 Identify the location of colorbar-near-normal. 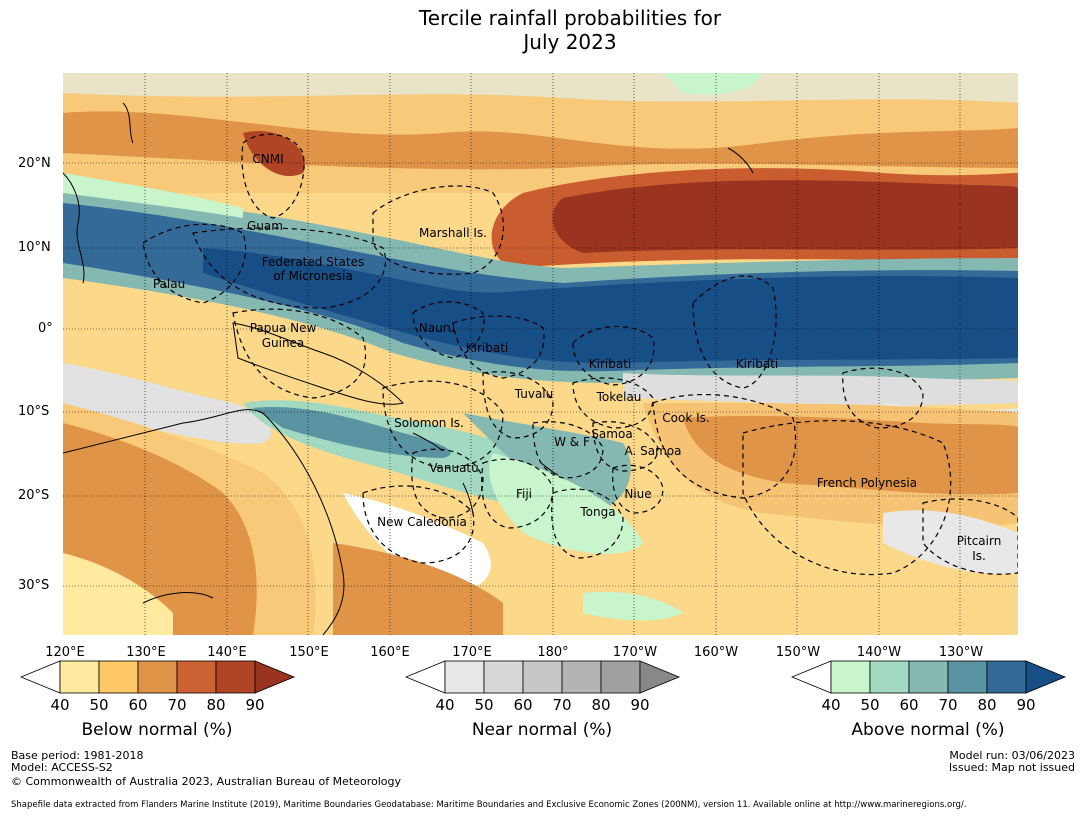
(542, 679).